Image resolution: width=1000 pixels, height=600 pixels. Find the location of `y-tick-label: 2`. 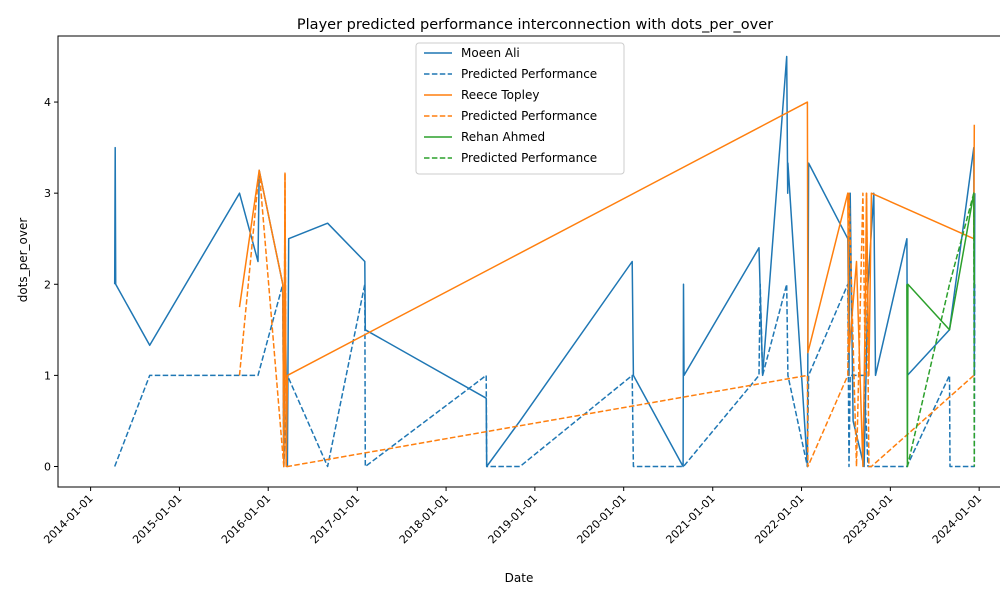

y-tick-label: 2 is located at coordinates (47, 284).